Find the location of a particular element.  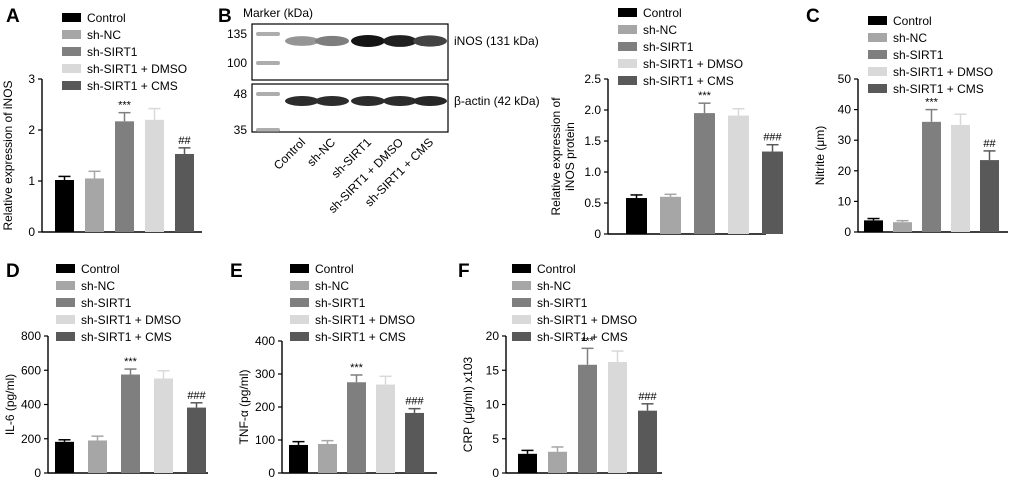

significance-C-4: ## is located at coordinates (989, 144).